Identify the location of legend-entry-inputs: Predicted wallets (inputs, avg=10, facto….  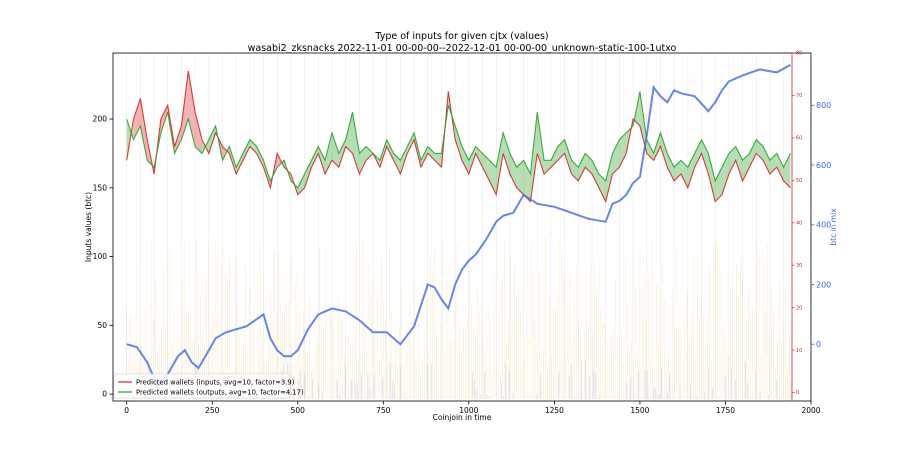
(215, 383).